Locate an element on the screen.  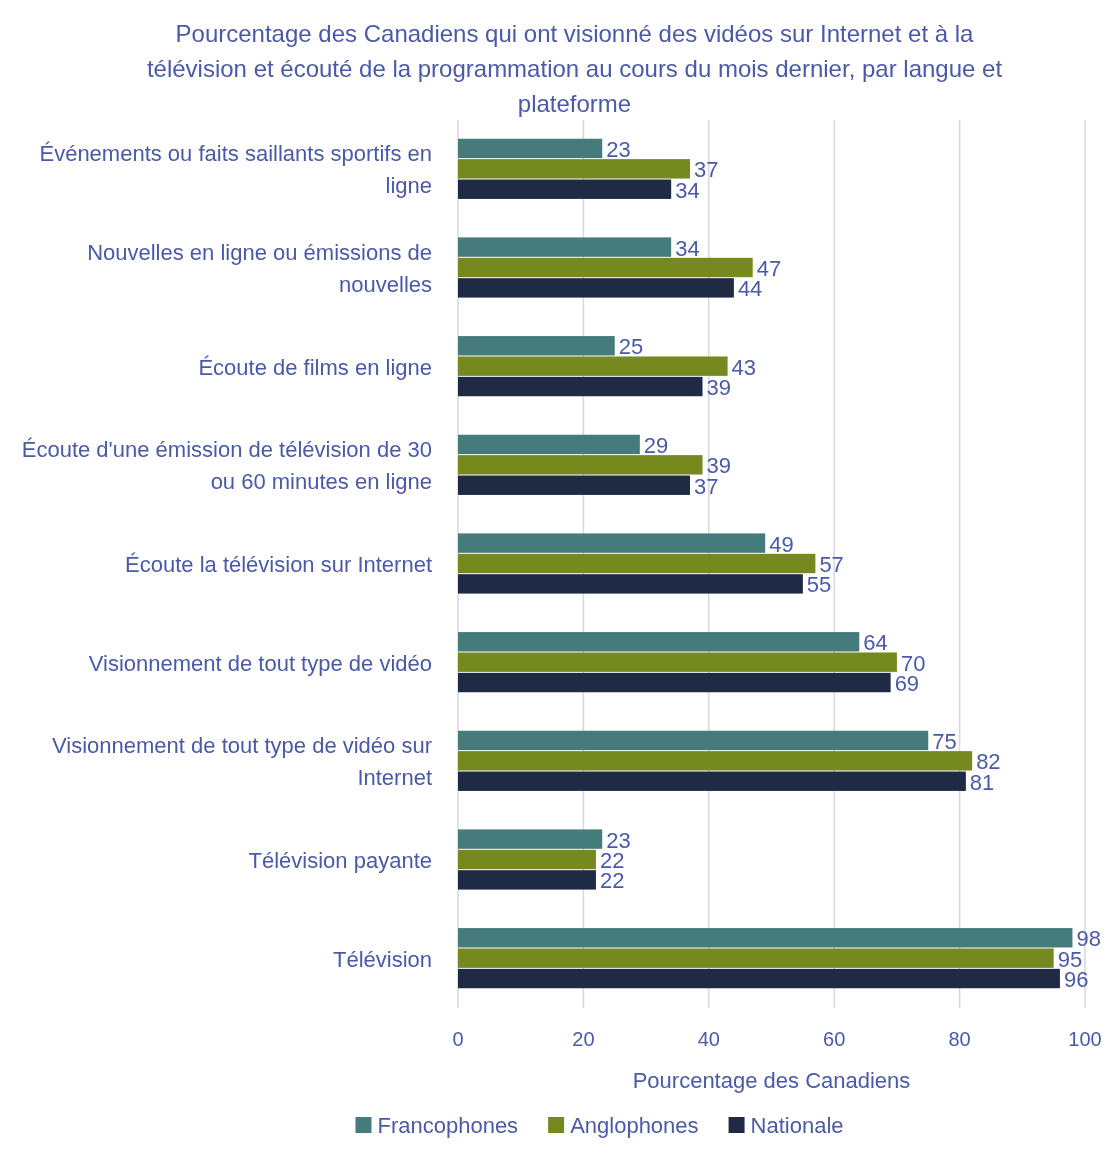
data-label: 49 is located at coordinates (781, 544).